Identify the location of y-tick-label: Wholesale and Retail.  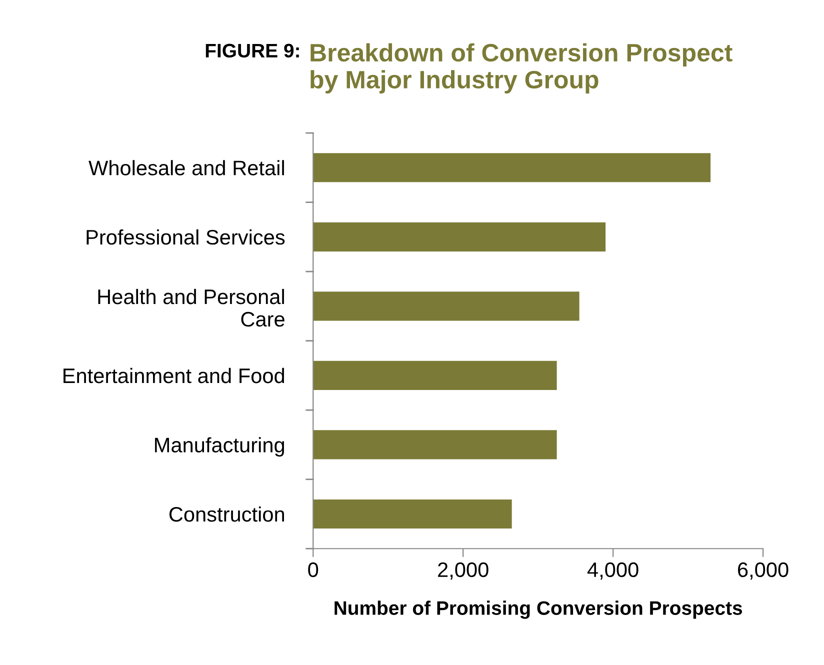
(186, 168).